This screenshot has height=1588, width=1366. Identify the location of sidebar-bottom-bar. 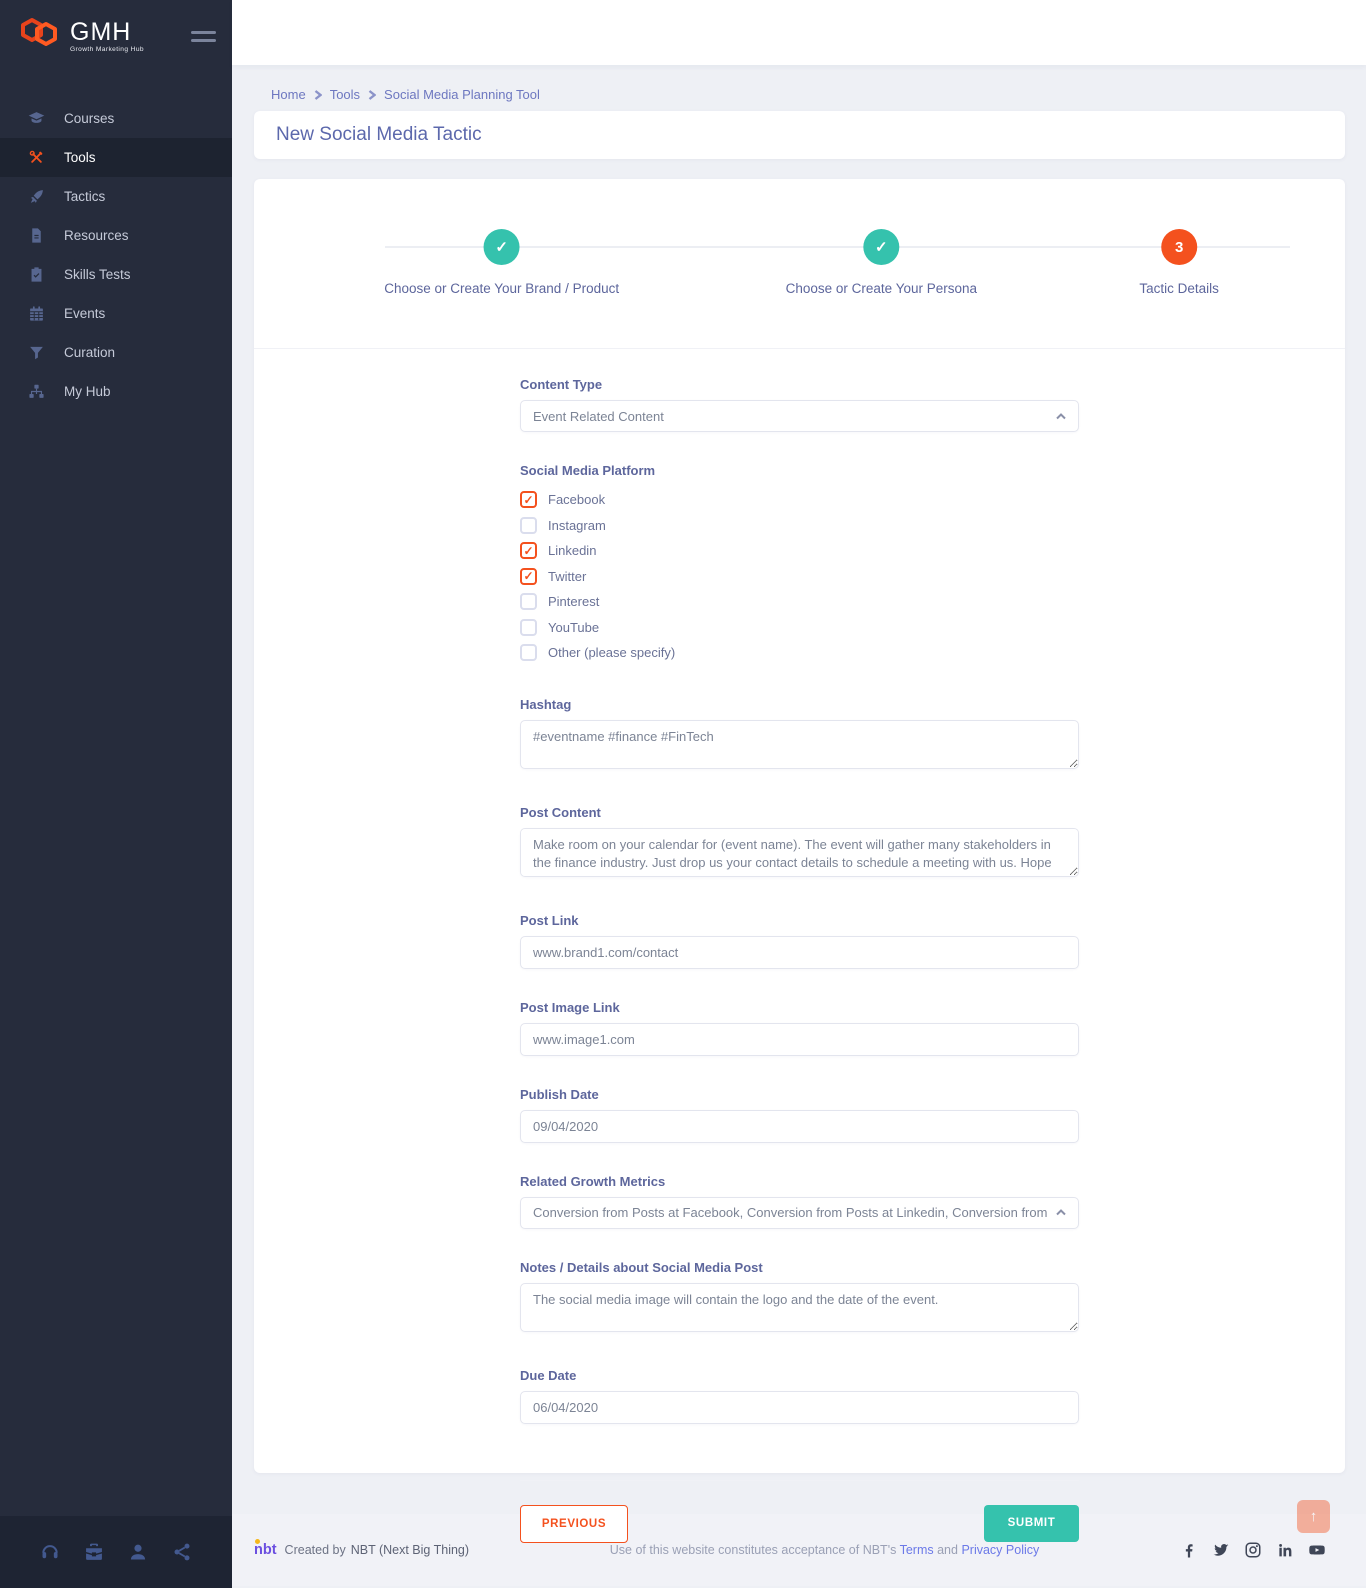
(116, 1552).